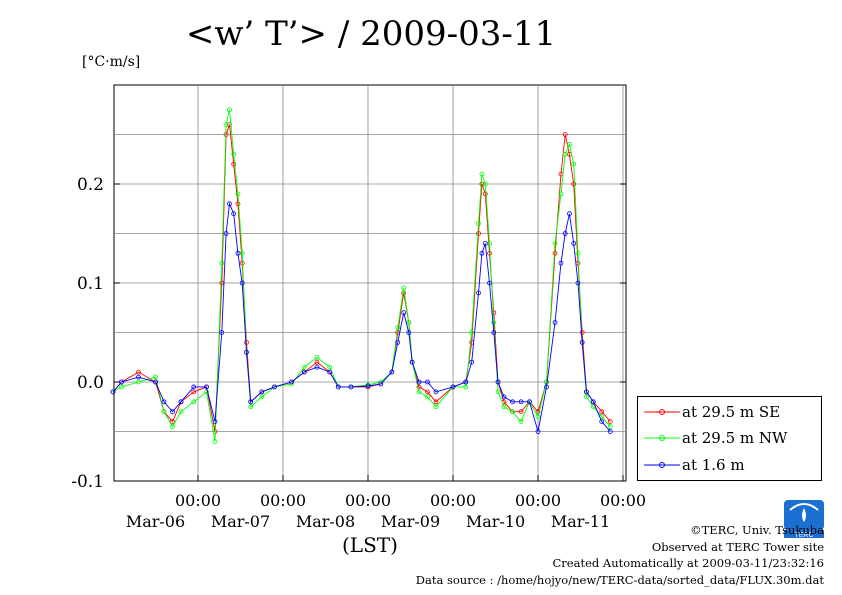  Describe the element at coordinates (757, 530) in the screenshot. I see `credit-copyright: ©TERC, Univ. Tsukuba` at that location.